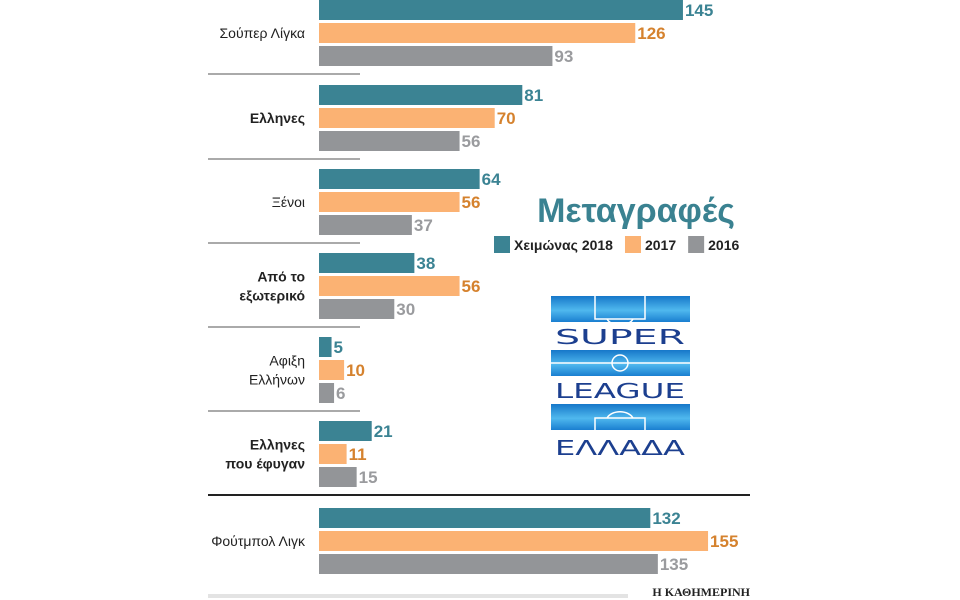 The image size is (960, 600). I want to click on category-label: Σούπερ Λίγκα, so click(262, 33).